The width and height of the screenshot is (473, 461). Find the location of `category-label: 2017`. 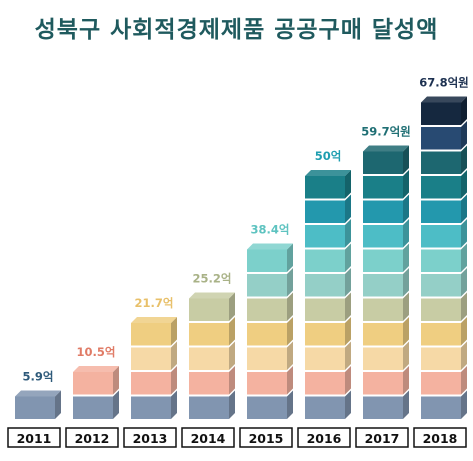

category-label: 2017 is located at coordinates (382, 438).